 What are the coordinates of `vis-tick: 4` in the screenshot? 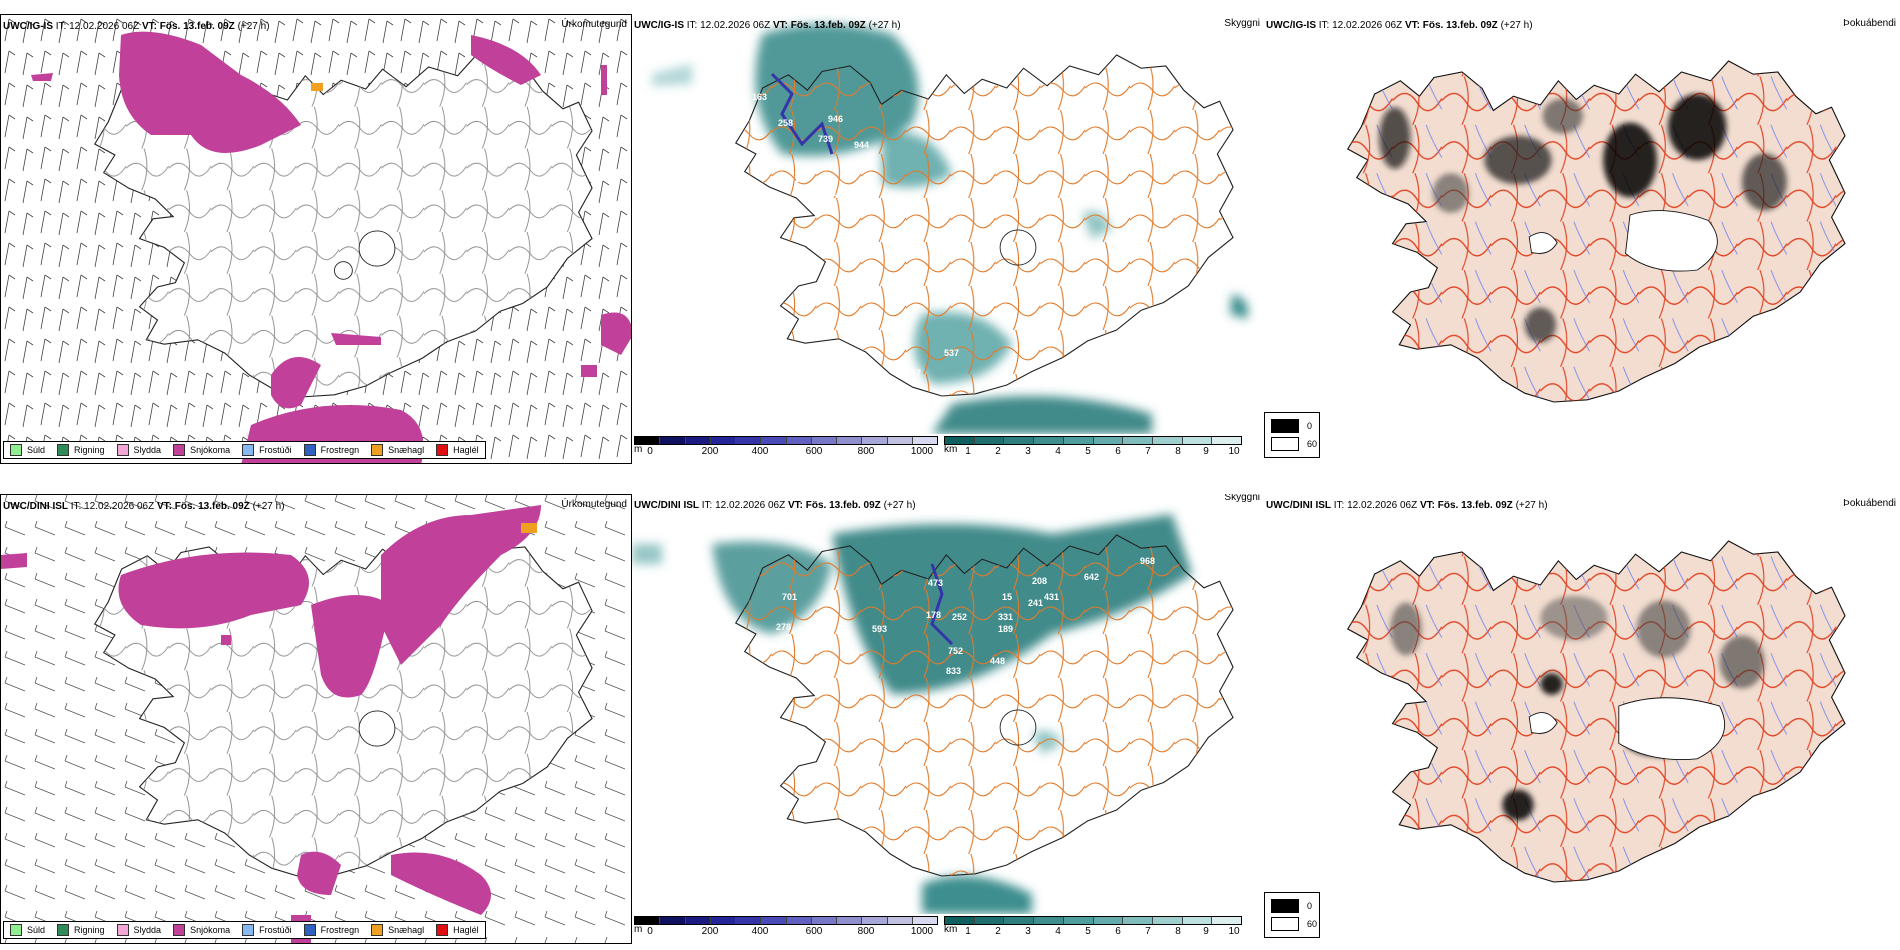 It's located at (1058, 931).